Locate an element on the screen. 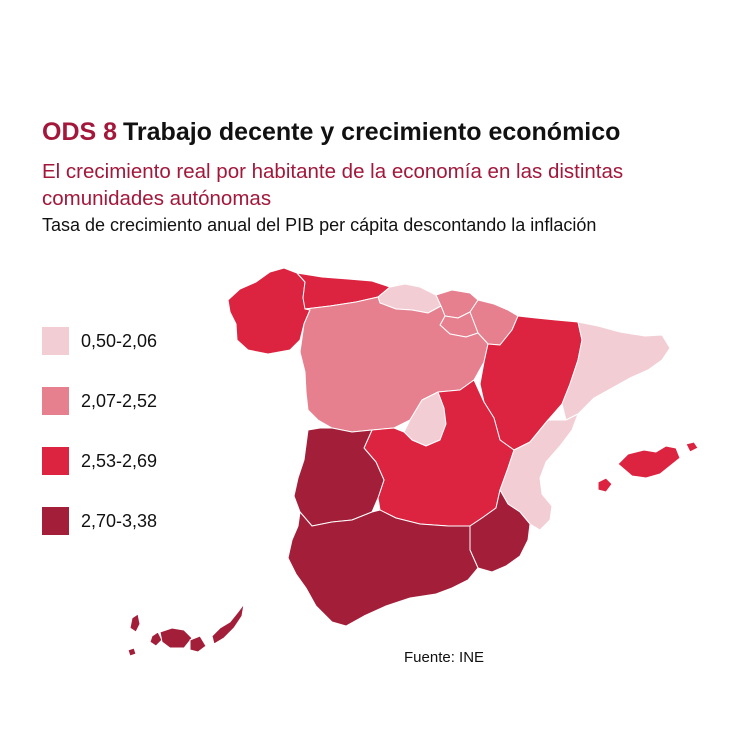 This screenshot has width=750, height=750. region-cataluna is located at coordinates (616, 371).